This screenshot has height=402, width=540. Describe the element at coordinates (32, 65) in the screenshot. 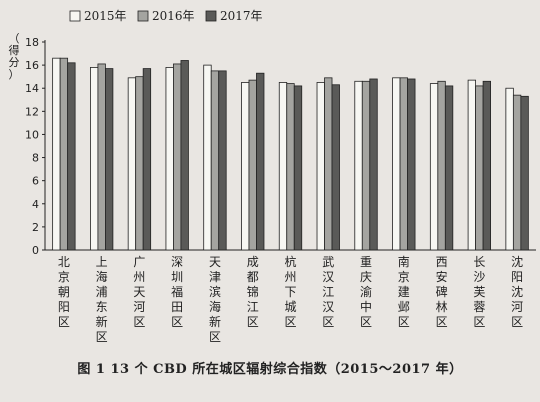

I see `y-tick-label: 16` at that location.